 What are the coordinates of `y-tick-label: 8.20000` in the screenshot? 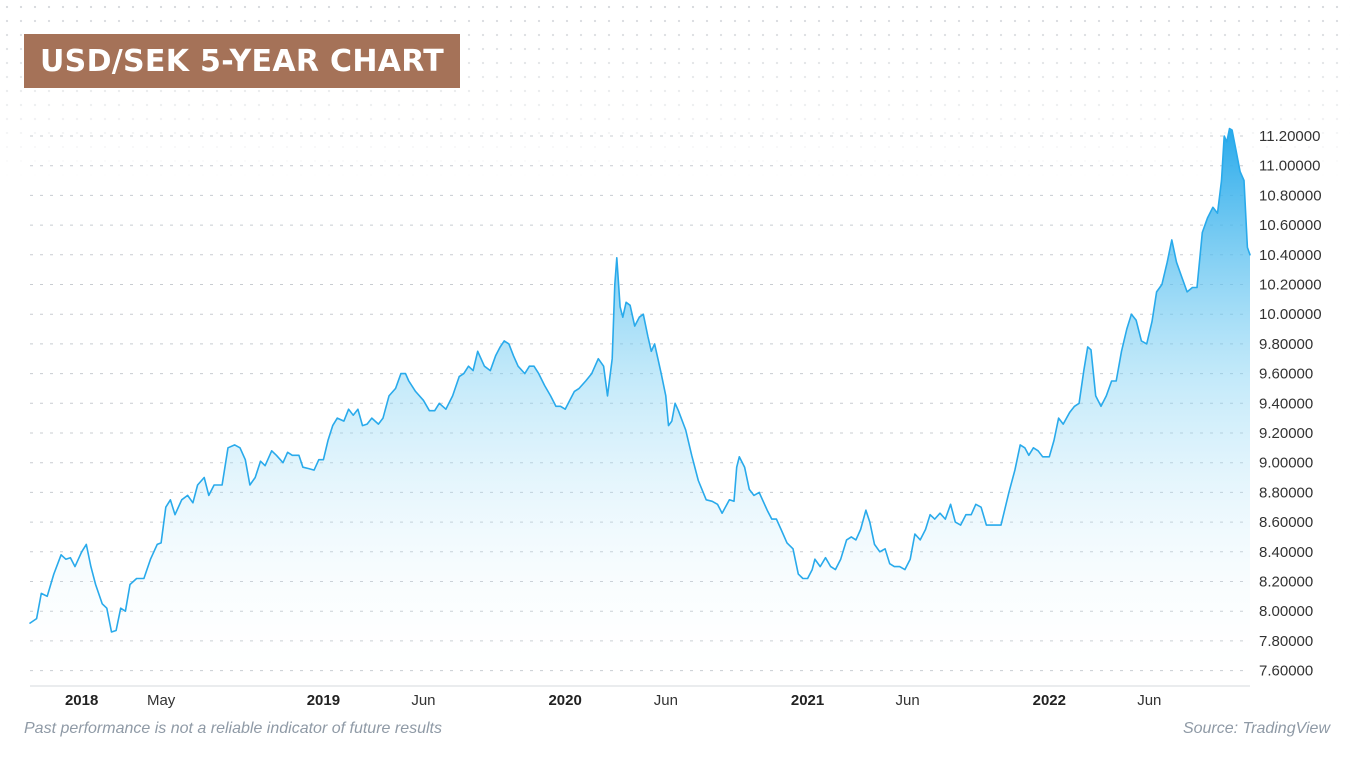 It's located at (1286, 582).